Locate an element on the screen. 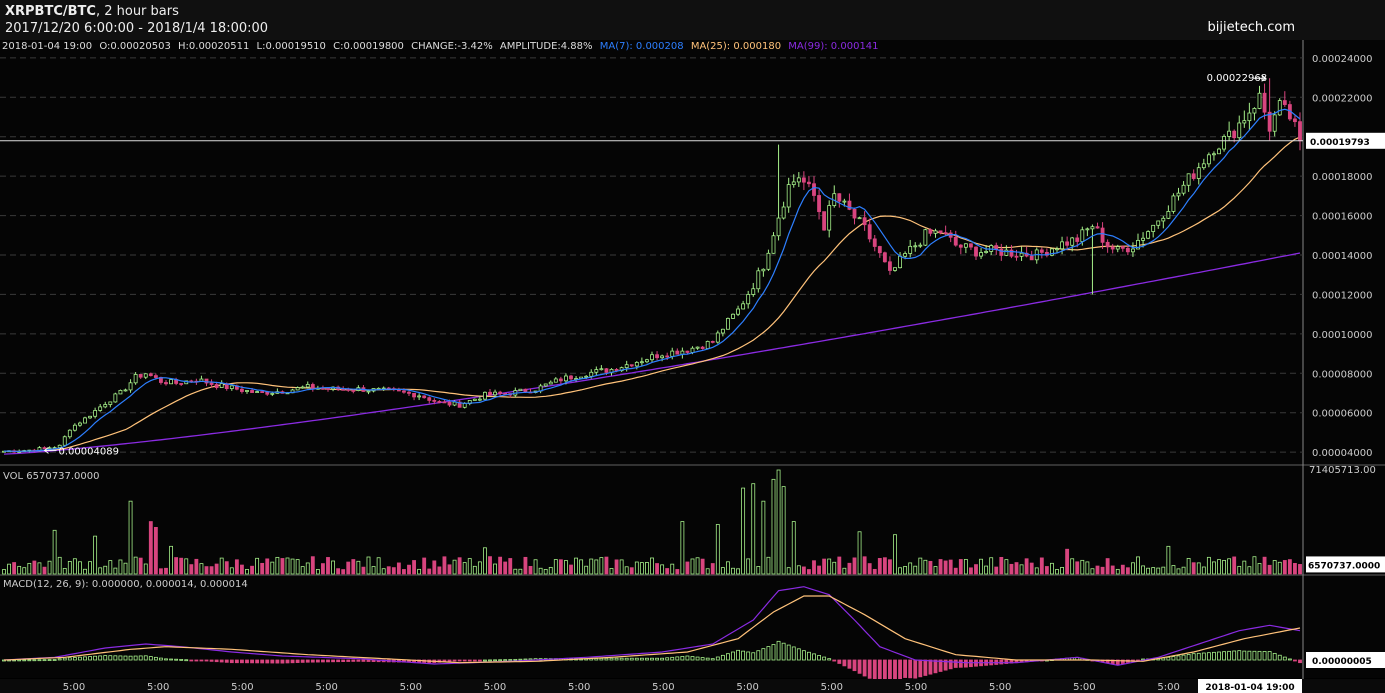 Image resolution: width=1385 pixels, height=693 pixels. current-price-label: 0.00019793 is located at coordinates (1340, 143).